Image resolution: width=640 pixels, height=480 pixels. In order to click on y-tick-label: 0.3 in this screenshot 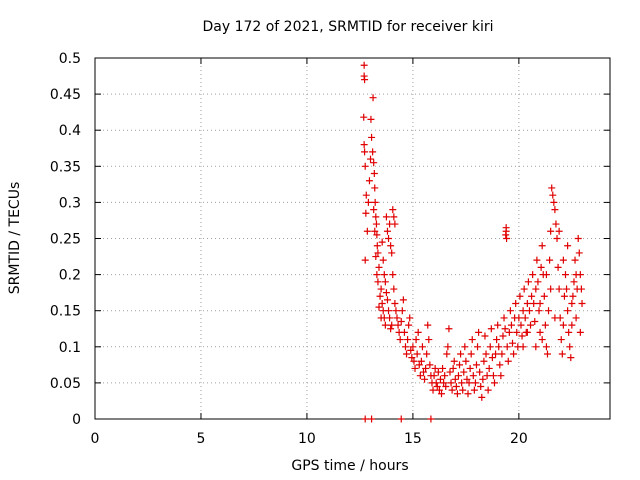, I will do `click(70, 203)`.